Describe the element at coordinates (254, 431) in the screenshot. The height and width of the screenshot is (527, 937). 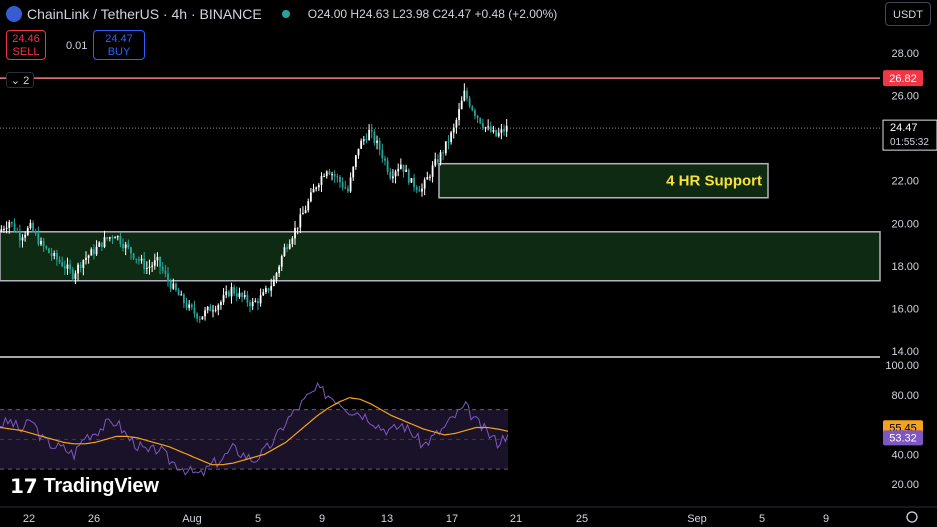
I see `rsi-ma-line` at that location.